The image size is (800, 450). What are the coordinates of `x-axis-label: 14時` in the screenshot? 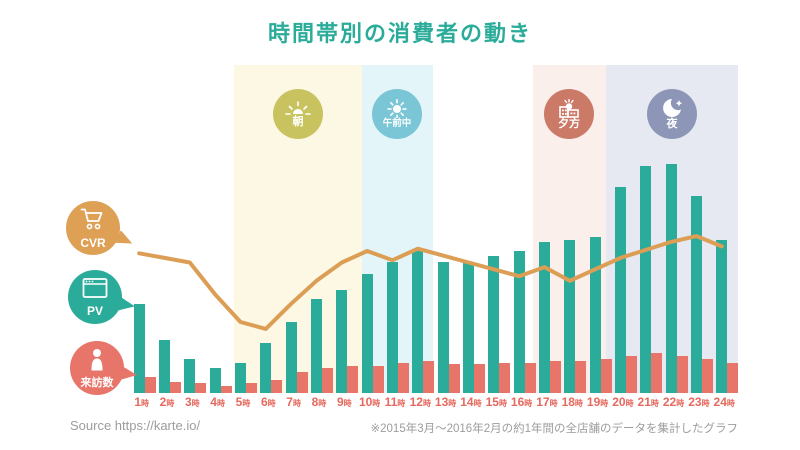 It's located at (471, 402).